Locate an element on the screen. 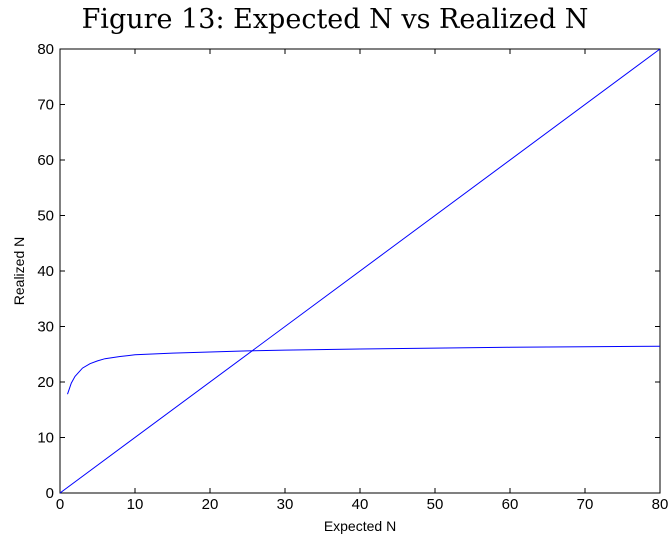 The height and width of the screenshot is (535, 670). x-tick-label: 50 is located at coordinates (435, 504).